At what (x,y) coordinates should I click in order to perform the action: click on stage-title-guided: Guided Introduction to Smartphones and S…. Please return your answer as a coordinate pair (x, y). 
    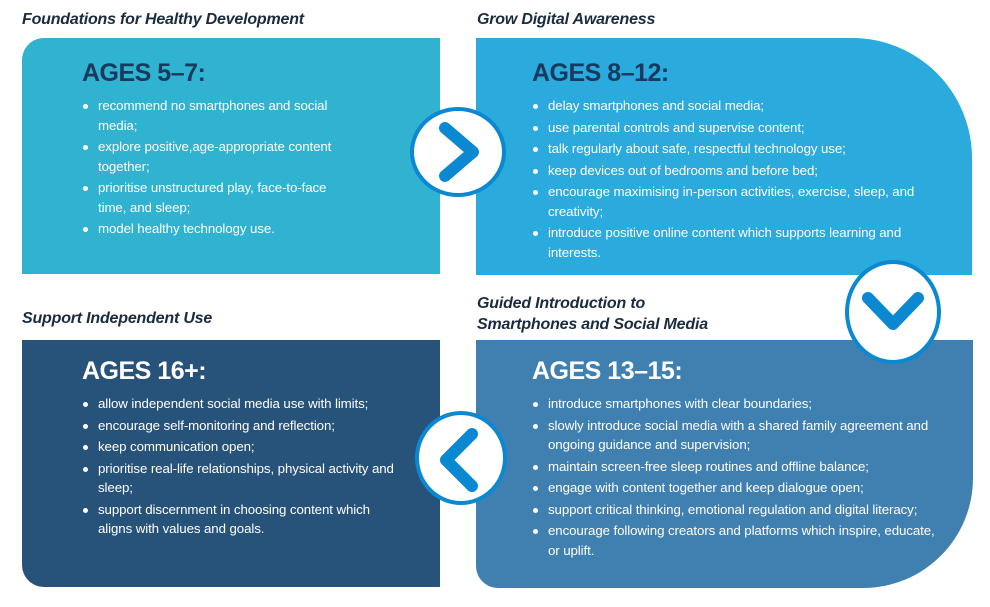
    Looking at the image, I should click on (592, 314).